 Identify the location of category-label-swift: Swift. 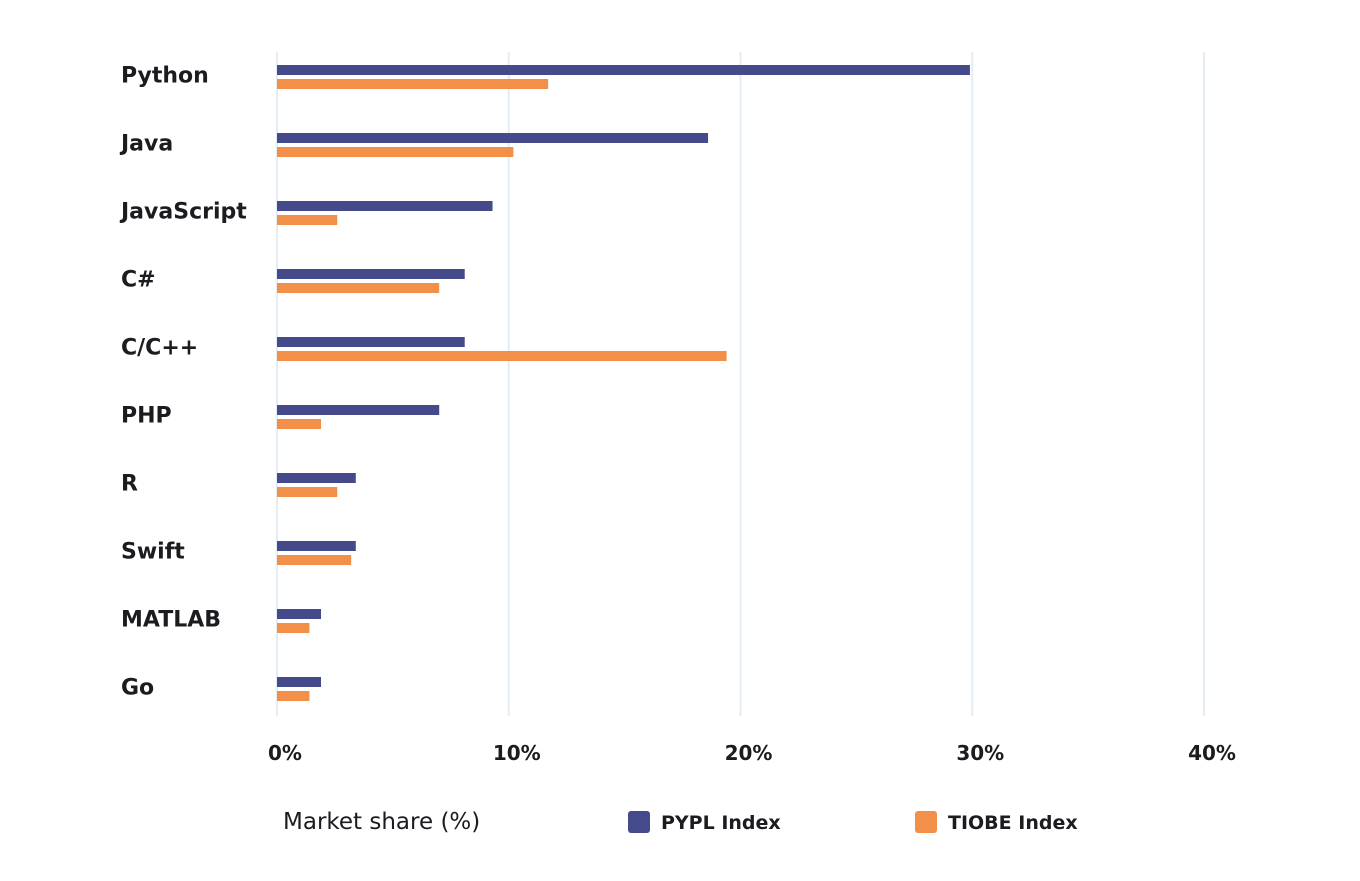
(153, 552).